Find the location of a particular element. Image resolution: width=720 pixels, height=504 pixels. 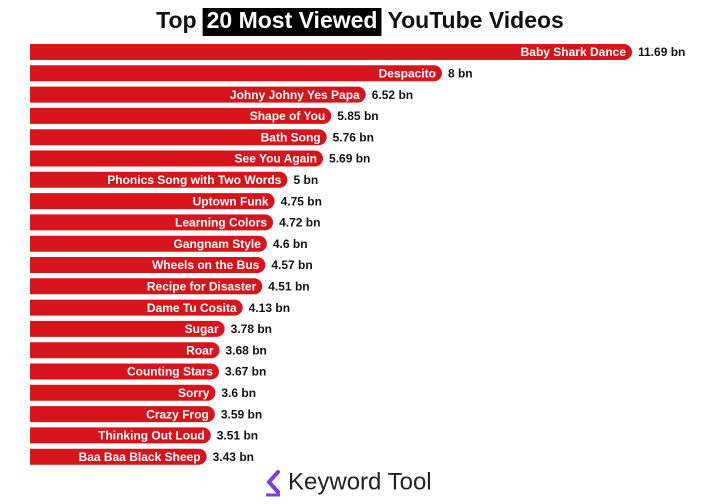

bar-label: Baby Shark Dance is located at coordinates (574, 52).